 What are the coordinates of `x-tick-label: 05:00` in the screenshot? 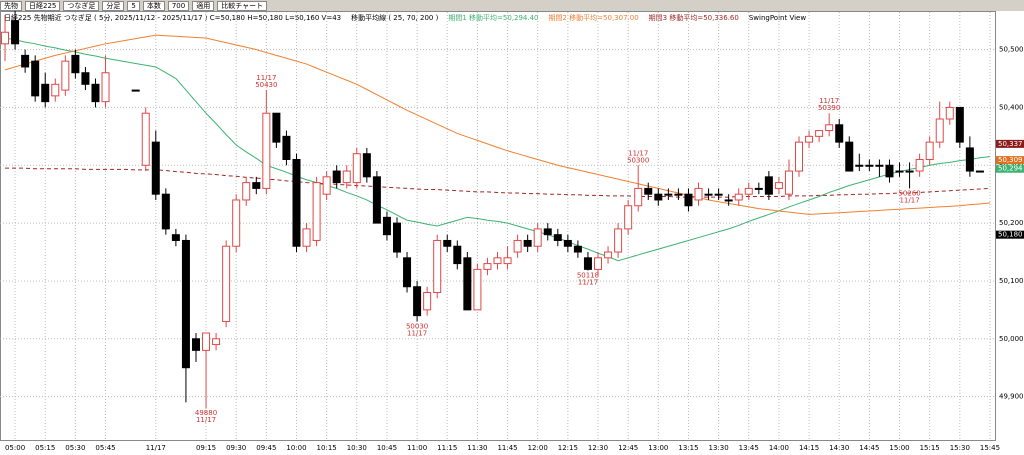 It's located at (15, 448).